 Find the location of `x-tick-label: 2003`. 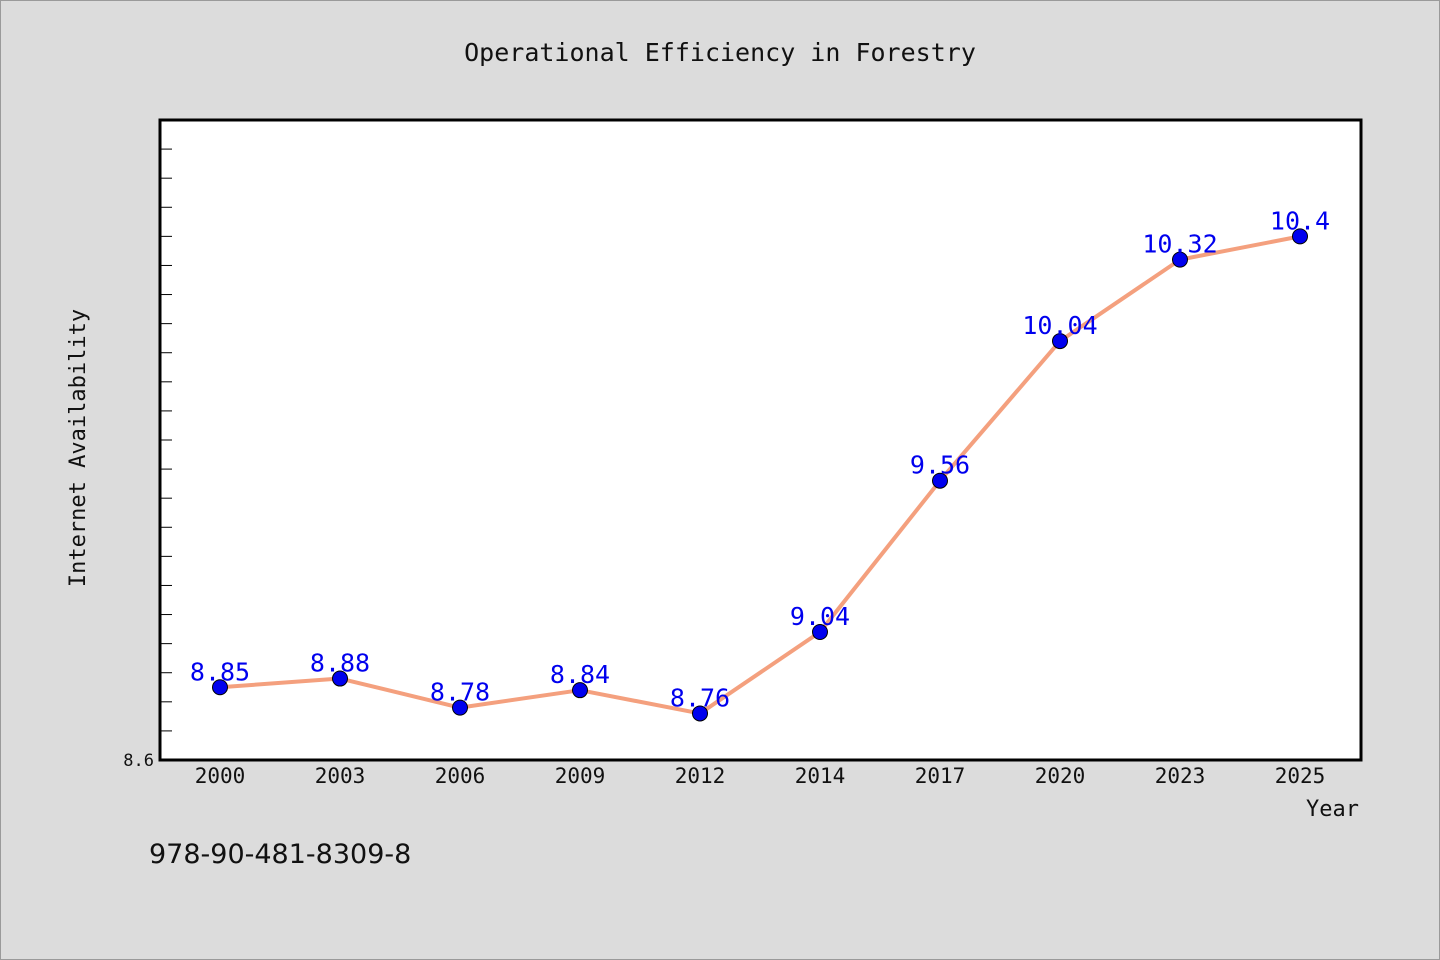

x-tick-label: 2003 is located at coordinates (340, 776).